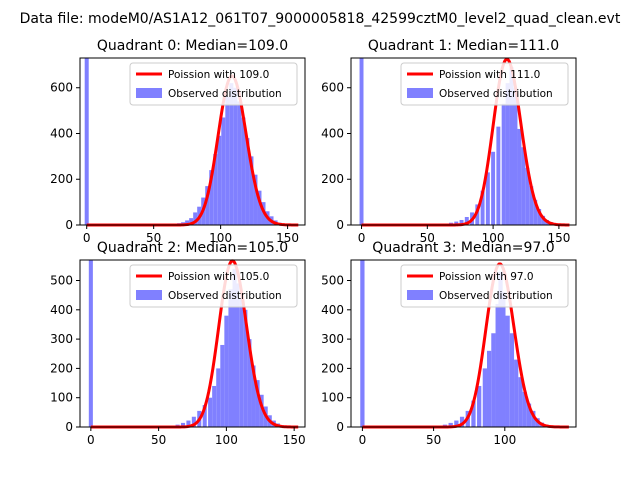  What do you see at coordinates (218, 277) in the screenshot?
I see `legend-model-label: Poission with 105.0` at bounding box center [218, 277].